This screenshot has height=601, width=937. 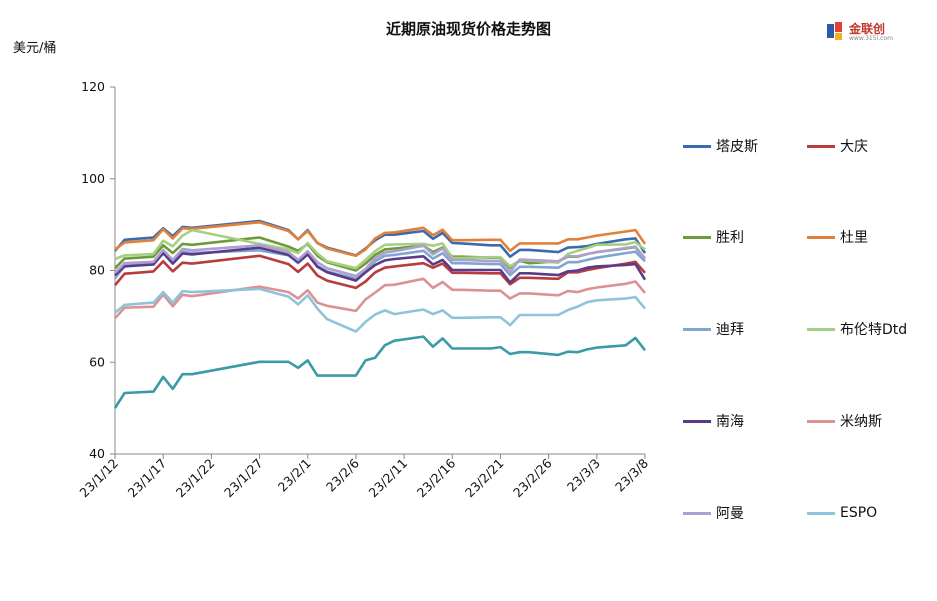 I want to click on legend-label: 塔皮斯, so click(x=737, y=147).